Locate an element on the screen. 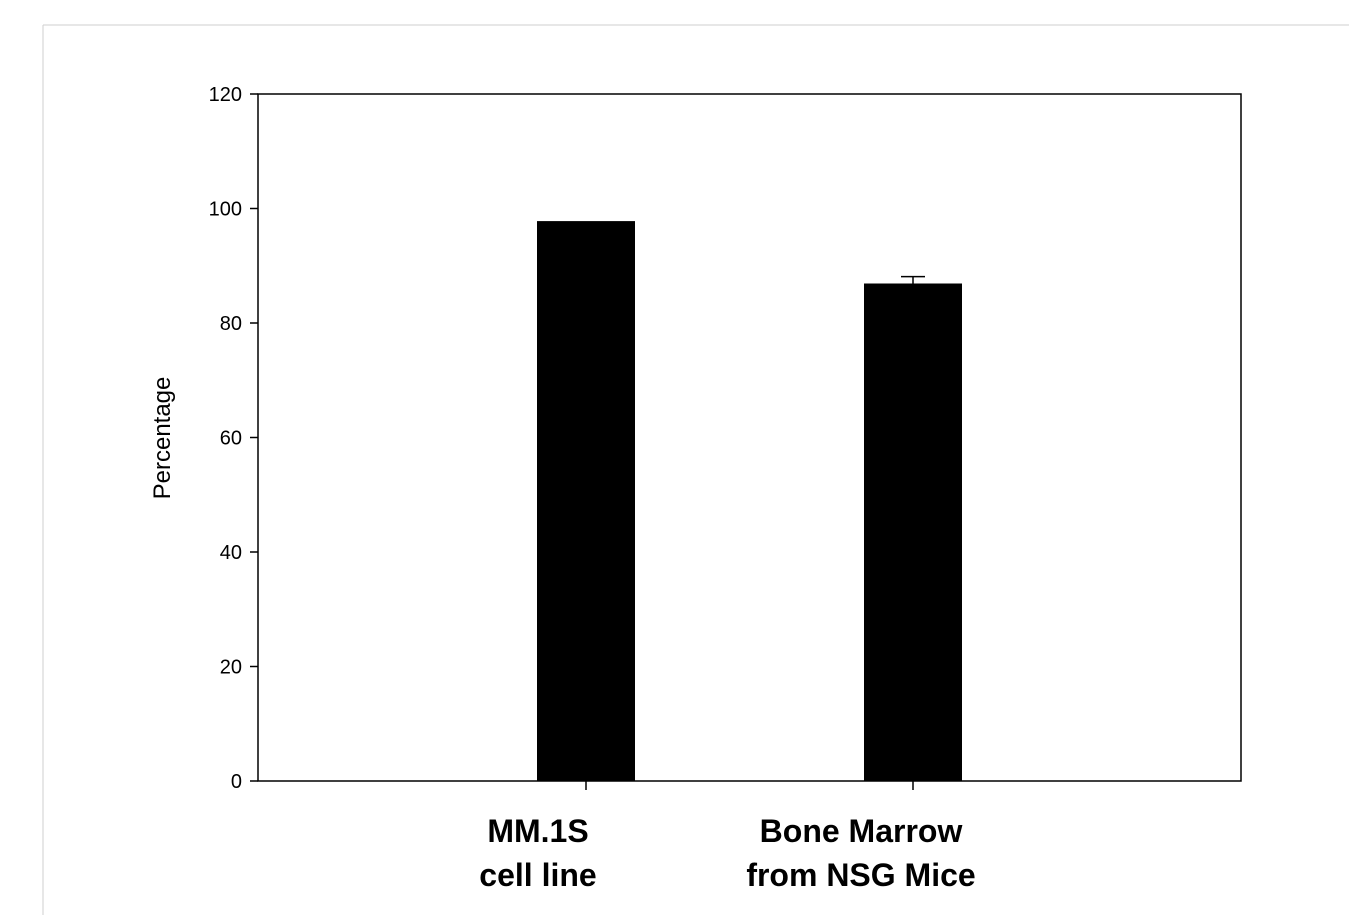 Image resolution: width=1349 pixels, height=920 pixels. y-axis-title: Percentage is located at coordinates (162, 438).